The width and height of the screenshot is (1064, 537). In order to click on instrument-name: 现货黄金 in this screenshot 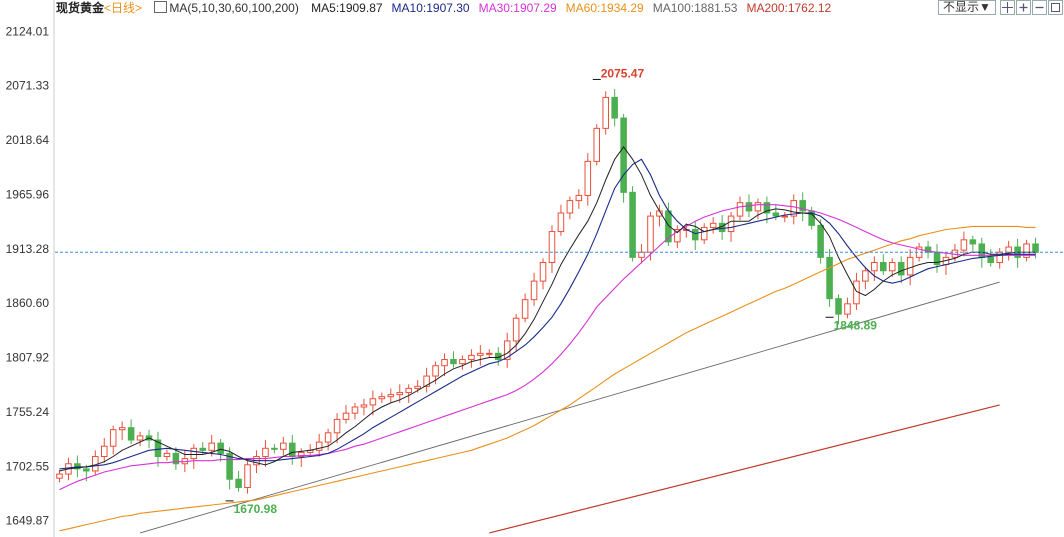, I will do `click(80, 8)`.